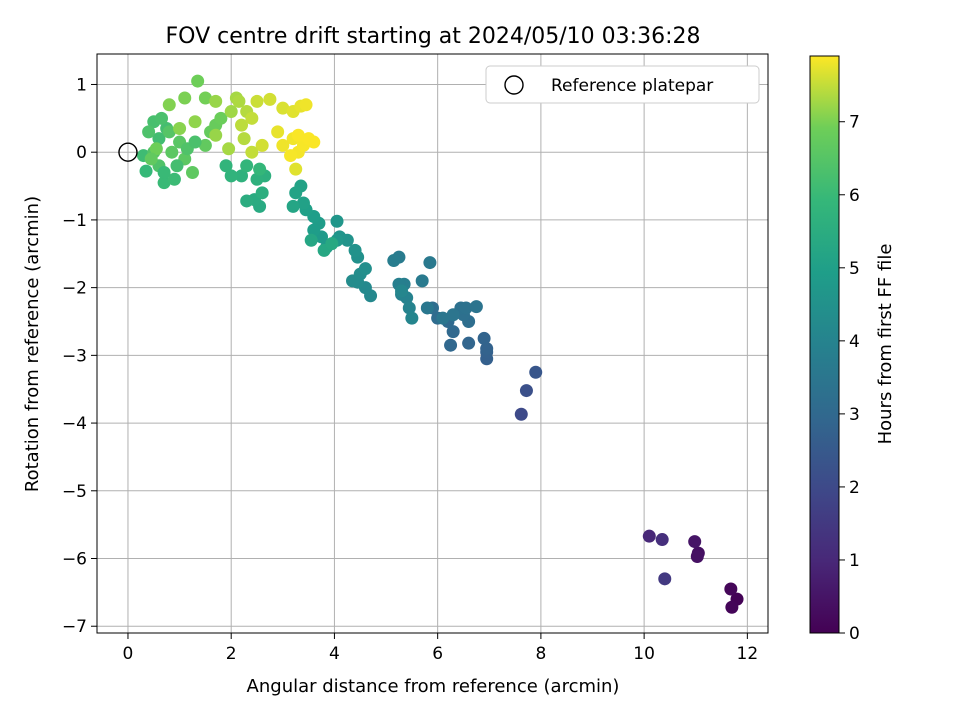  I want to click on y-tick-label: −2, so click(74, 289).